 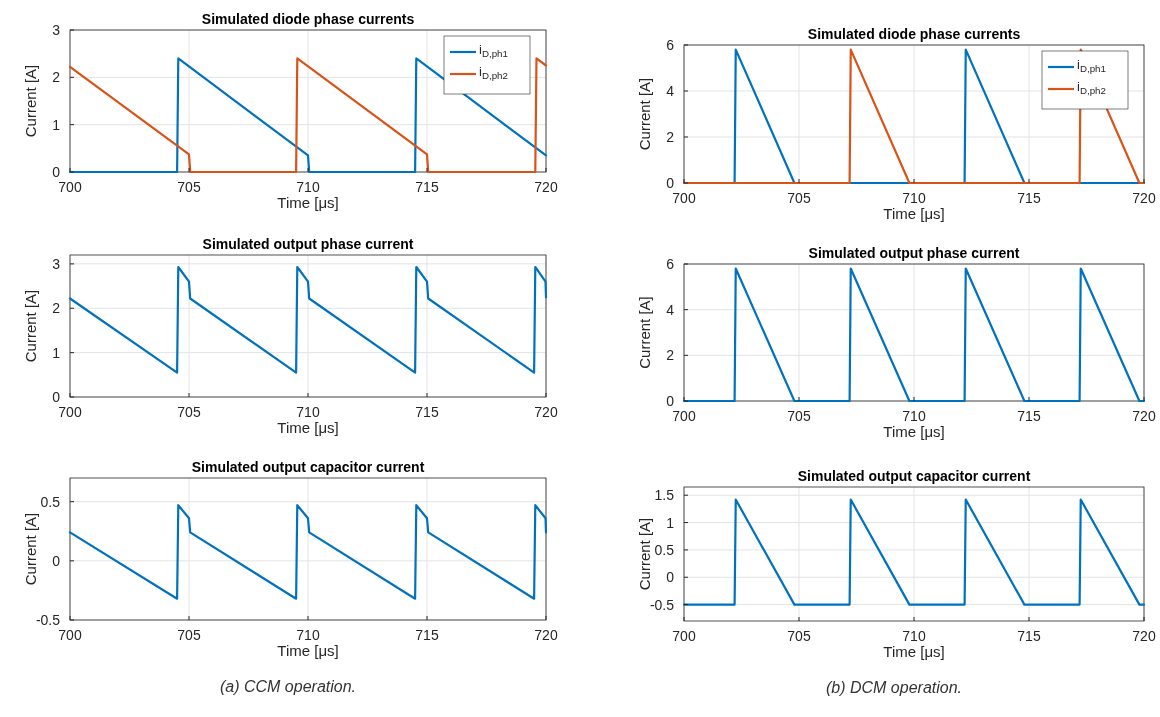 I want to click on text: (a) CCM operation., so click(x=288, y=686).